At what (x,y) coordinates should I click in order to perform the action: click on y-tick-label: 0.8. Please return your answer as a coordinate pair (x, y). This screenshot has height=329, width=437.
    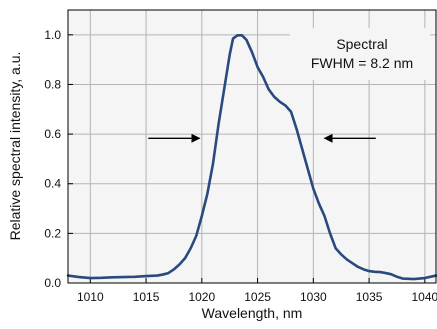
    Looking at the image, I should click on (52, 84).